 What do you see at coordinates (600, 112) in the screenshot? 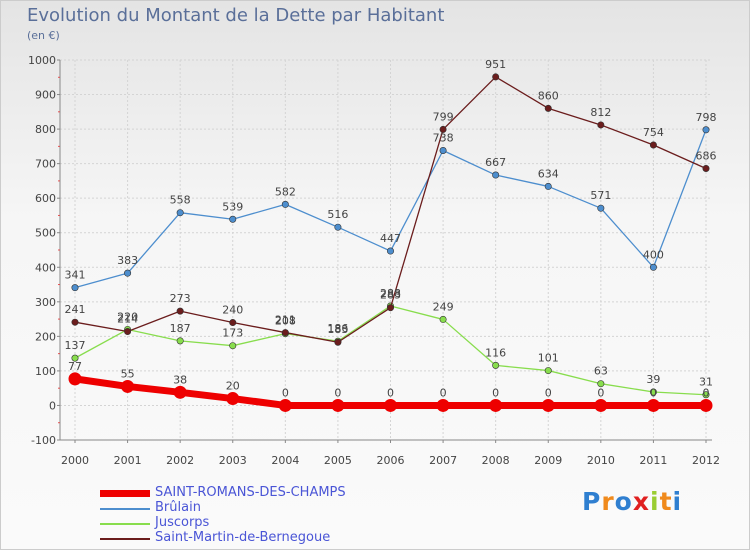
I see `data-label: 812` at bounding box center [600, 112].